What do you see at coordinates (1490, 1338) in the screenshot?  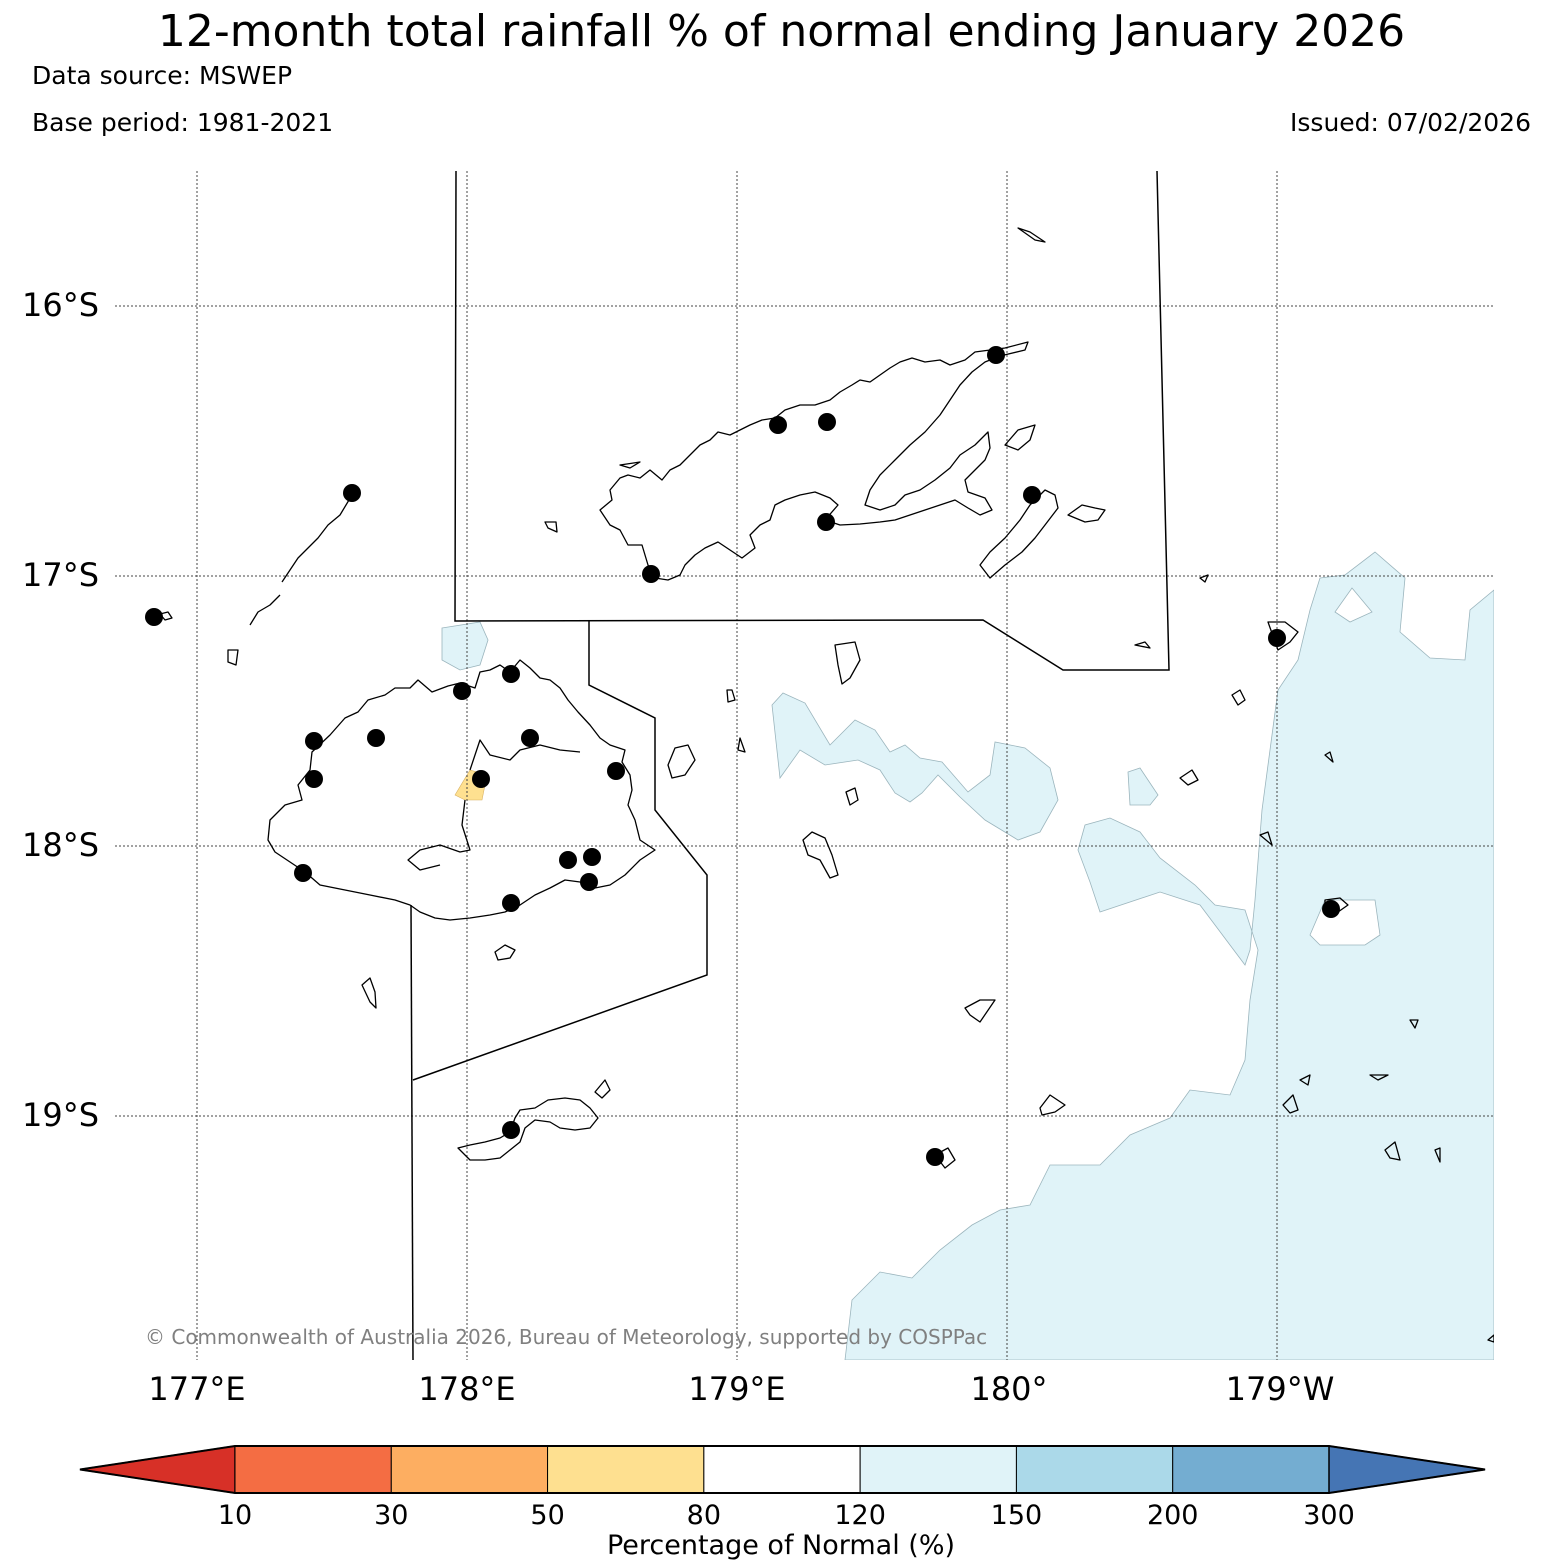 I see `island-fulaga` at bounding box center [1490, 1338].